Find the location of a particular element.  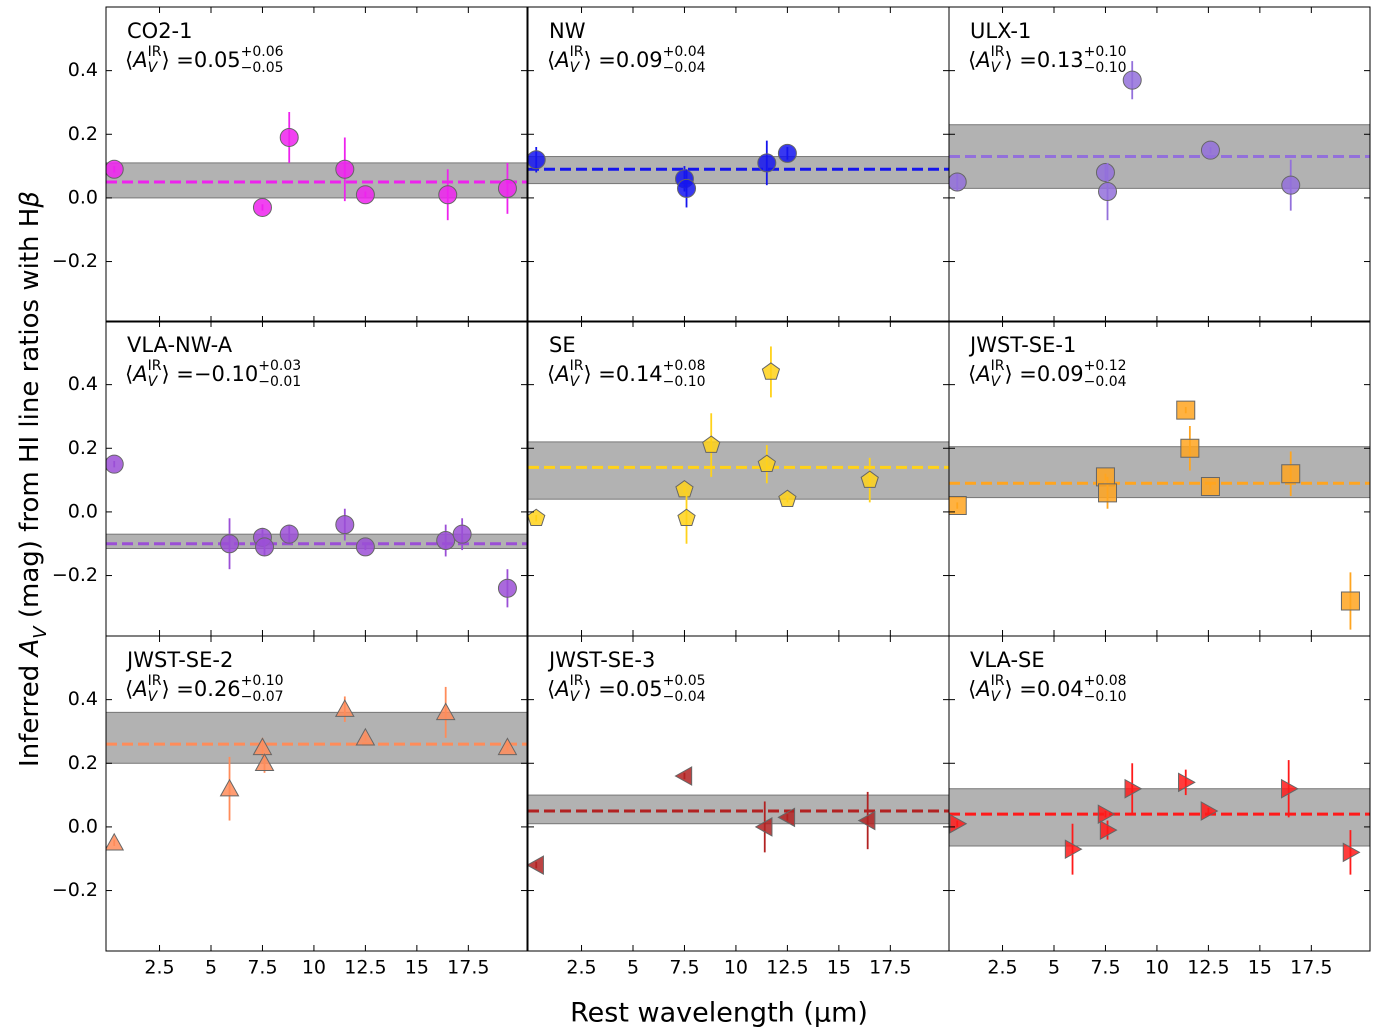

x-tick-label: 2.5 is located at coordinates (581, 968).